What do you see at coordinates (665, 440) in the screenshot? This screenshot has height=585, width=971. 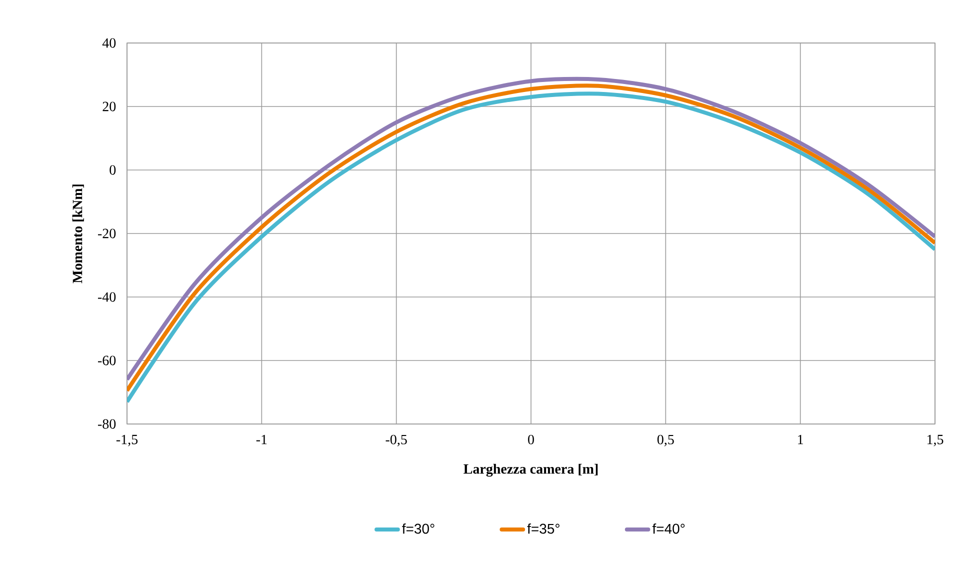 I see `x-tick-label: 0,5` at bounding box center [665, 440].